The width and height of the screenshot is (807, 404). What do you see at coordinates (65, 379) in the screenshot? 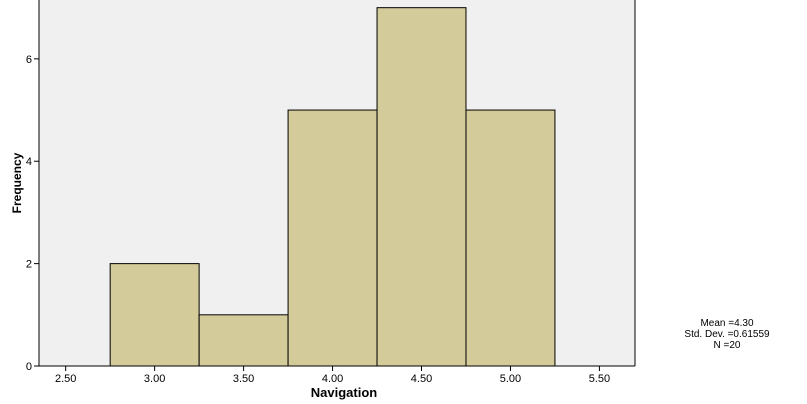
I see `x-tick-label: 2.50` at bounding box center [65, 379].